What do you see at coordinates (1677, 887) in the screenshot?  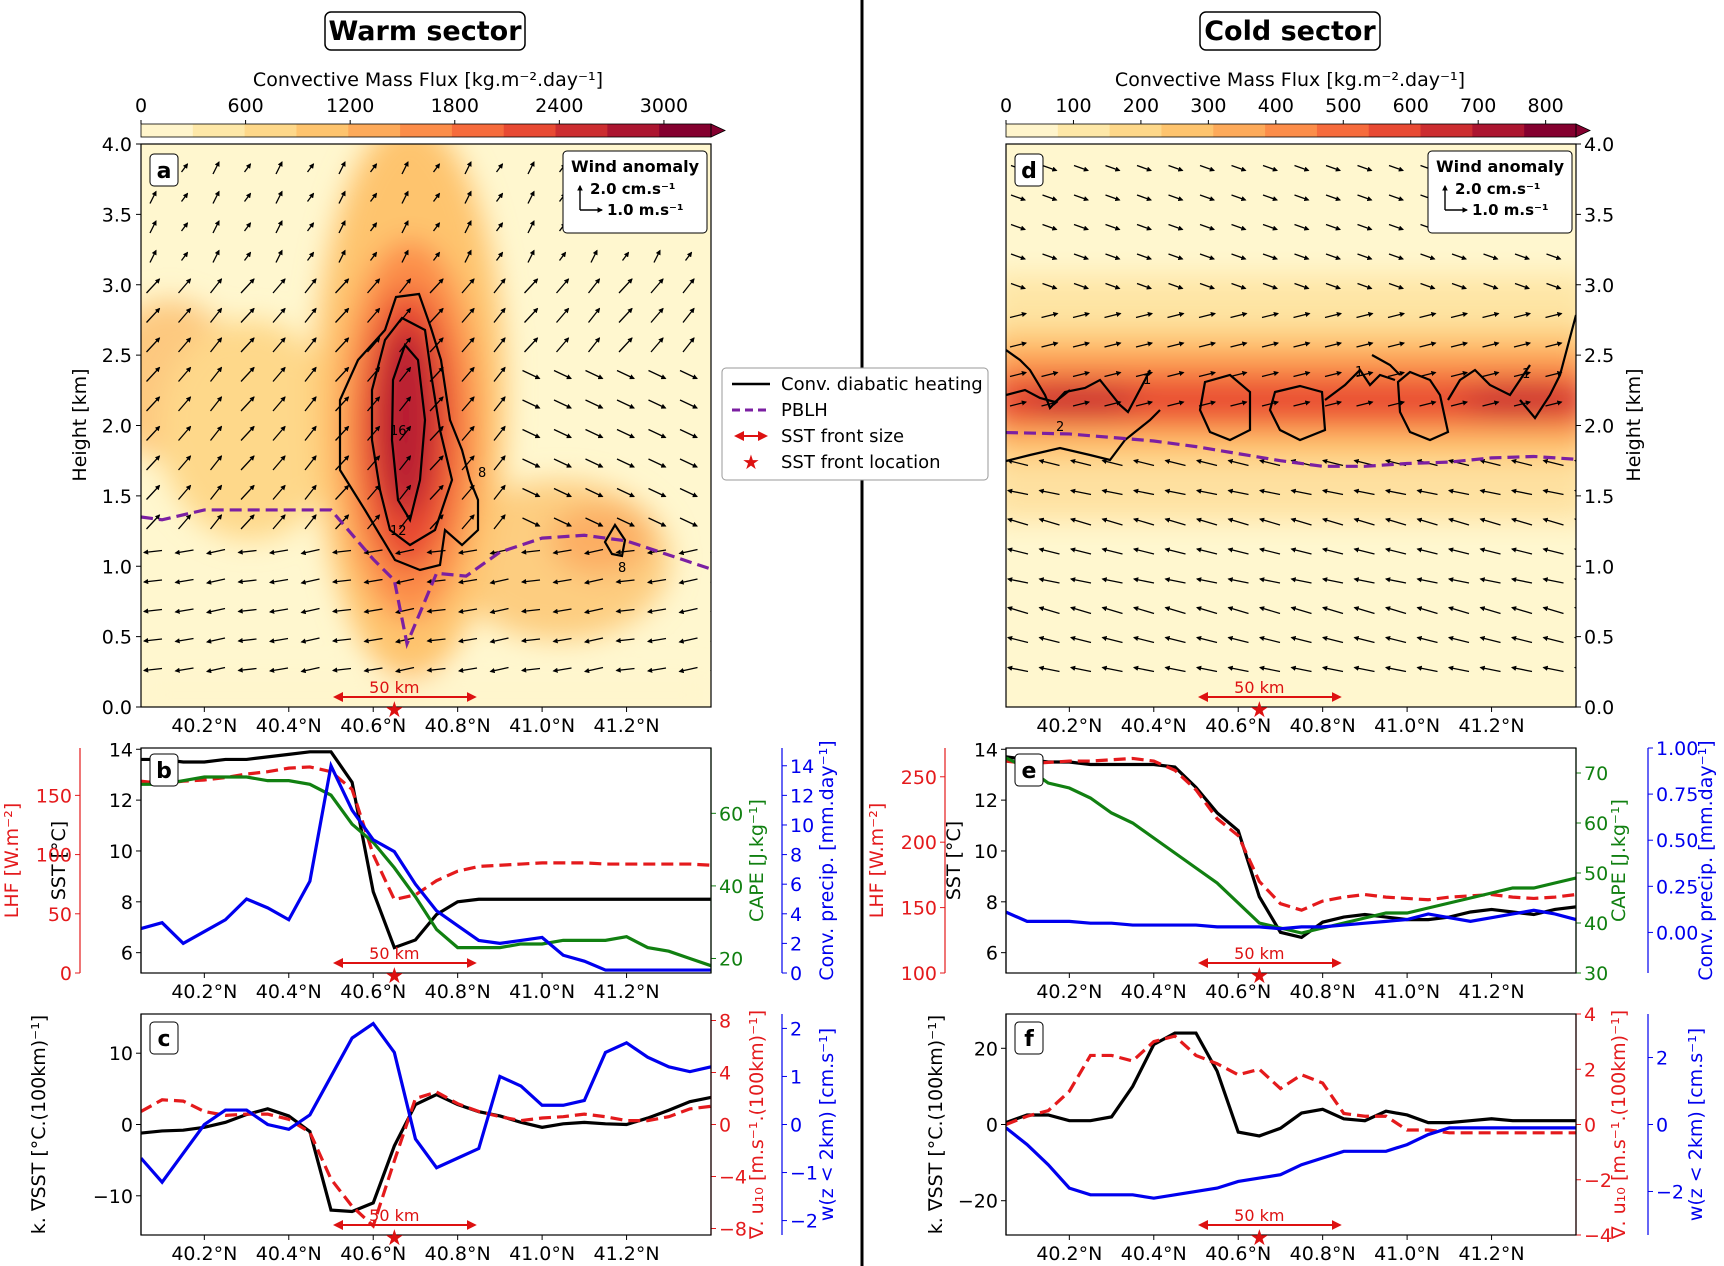 I see `y-tick-label: 0.25` at bounding box center [1677, 887].